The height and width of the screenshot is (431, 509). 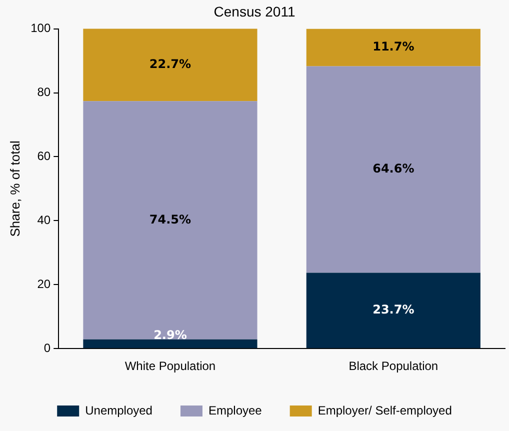 I want to click on data-label: 11.7%, so click(x=393, y=47).